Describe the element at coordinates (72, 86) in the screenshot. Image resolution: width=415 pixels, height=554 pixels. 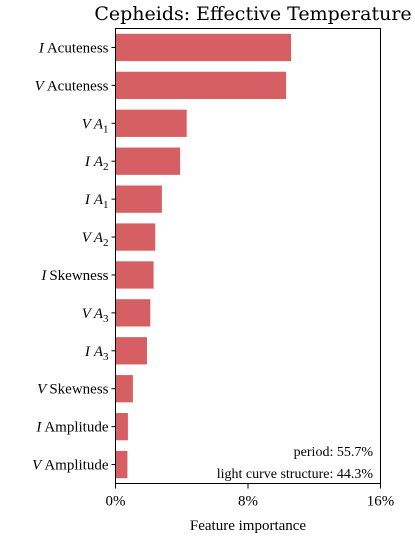
I see `category-label-1: V Acuteness` at that location.